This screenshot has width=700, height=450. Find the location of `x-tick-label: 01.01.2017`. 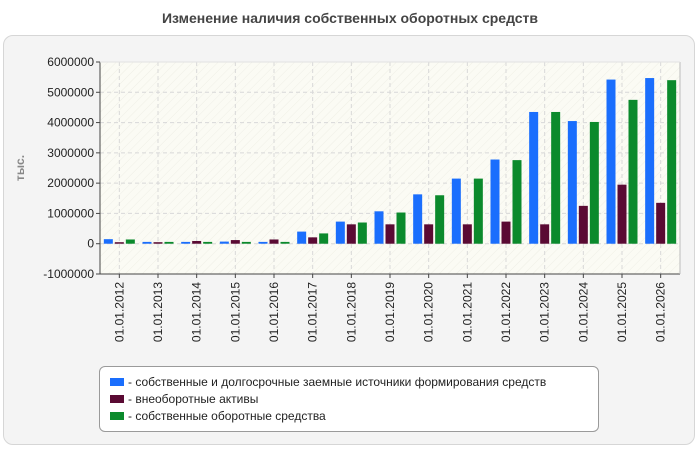

x-tick-label: 01.01.2017 is located at coordinates (313, 312).